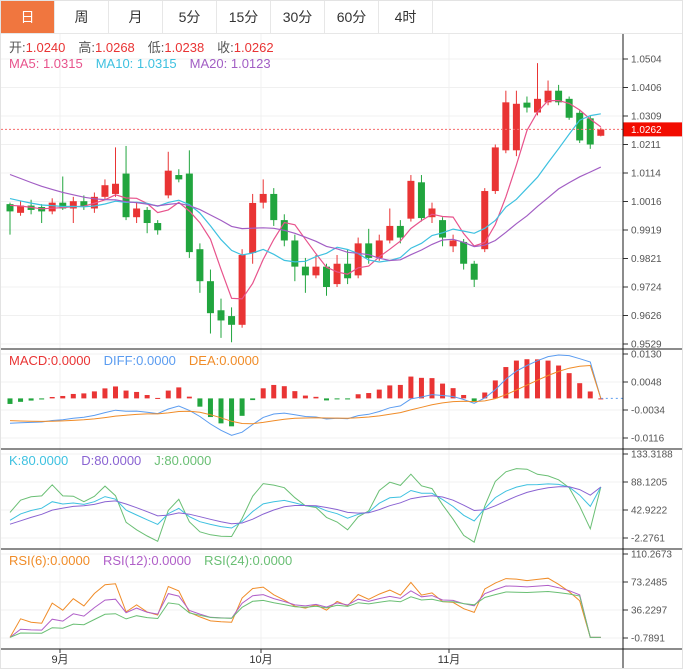 Image resolution: width=683 pixels, height=669 pixels. Describe the element at coordinates (646, 202) in the screenshot. I see `svg-text: 1.0016` at that location.